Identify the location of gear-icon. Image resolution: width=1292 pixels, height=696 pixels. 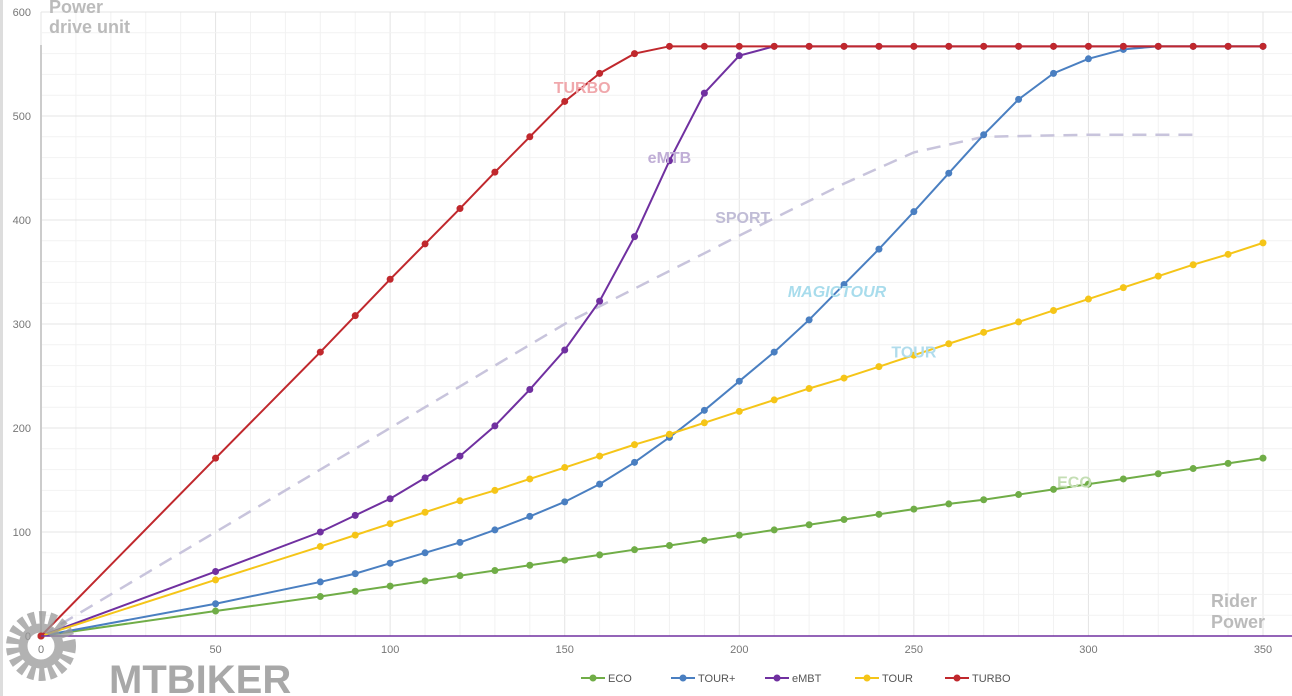
(41, 646).